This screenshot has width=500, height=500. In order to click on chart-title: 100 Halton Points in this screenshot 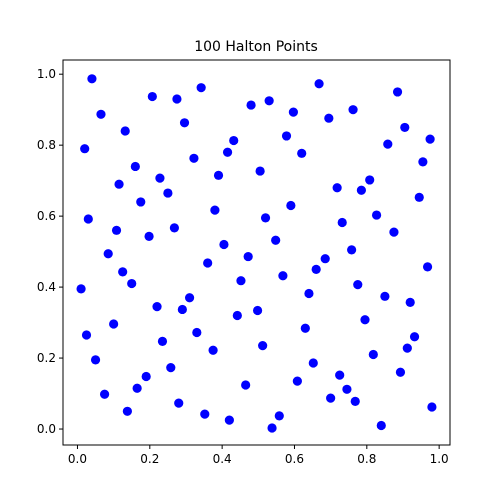, I will do `click(256, 47)`.